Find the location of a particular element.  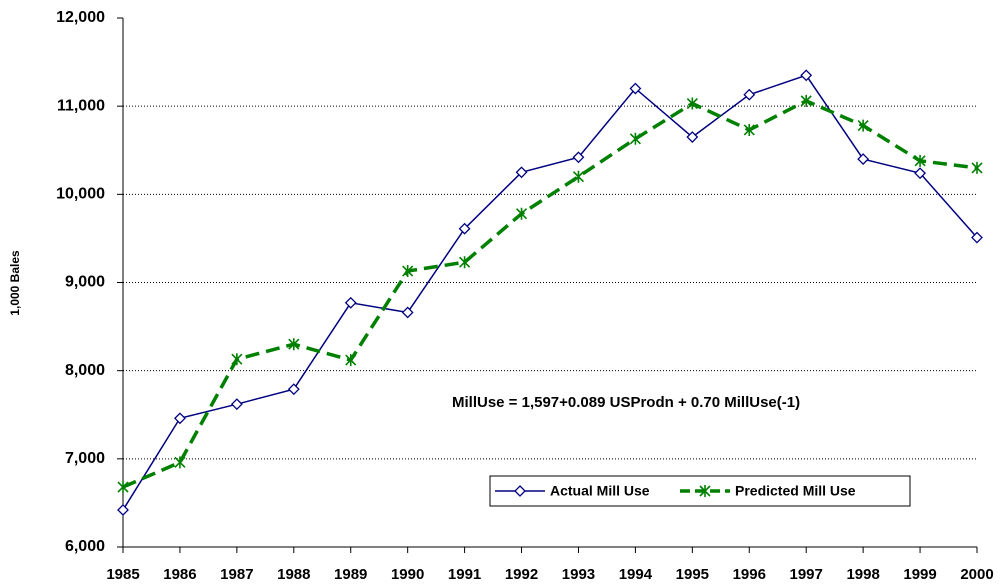

x-tick-label: 1993 is located at coordinates (578, 574).